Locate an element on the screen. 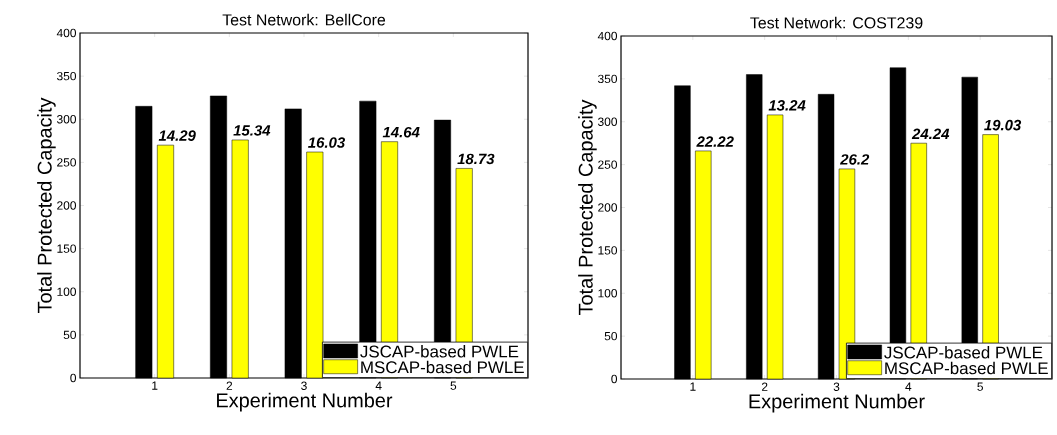 This screenshot has width=1057, height=435. annotation: 22.22 is located at coordinates (715, 141).